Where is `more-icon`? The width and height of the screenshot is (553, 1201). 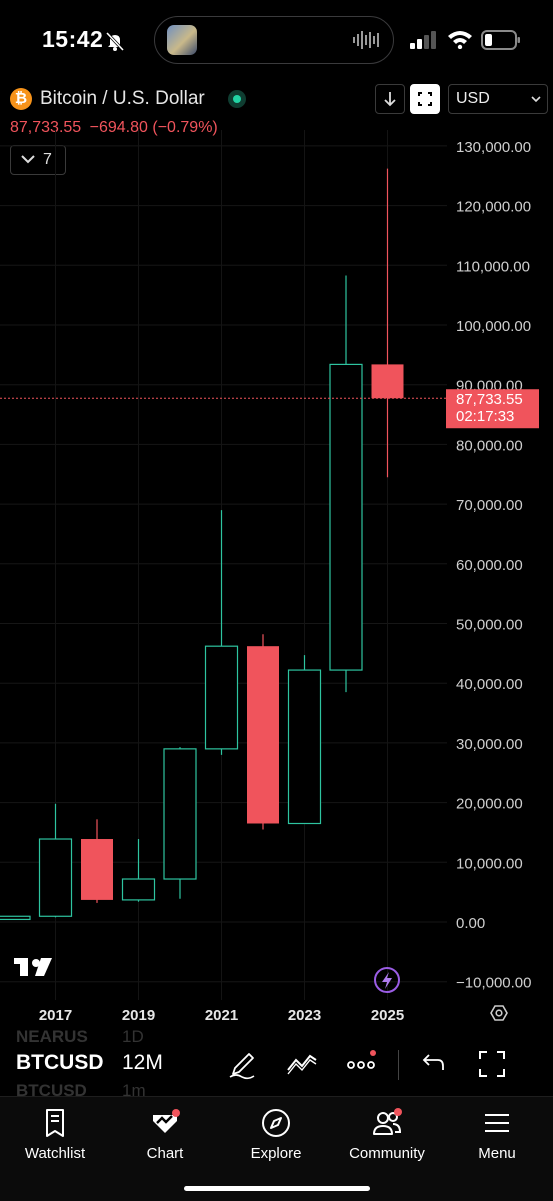 more-icon is located at coordinates (362, 1064).